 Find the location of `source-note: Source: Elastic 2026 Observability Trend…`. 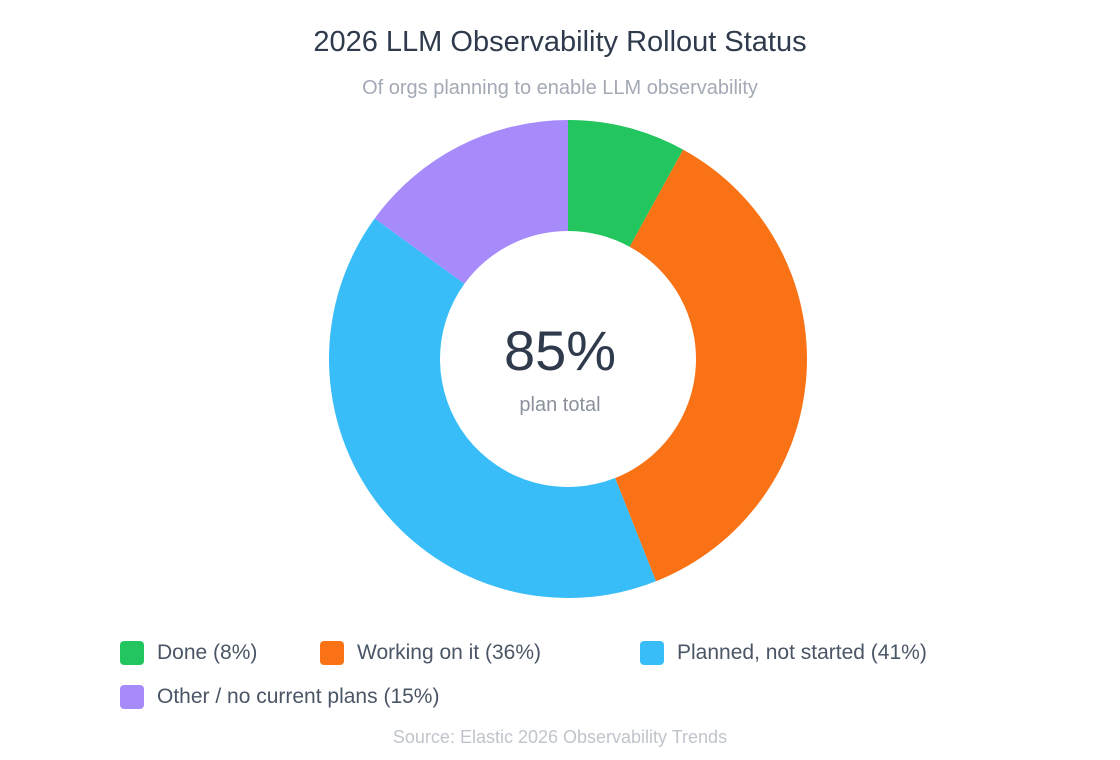

source-note: Source: Elastic 2026 Observability Trend… is located at coordinates (560, 737).